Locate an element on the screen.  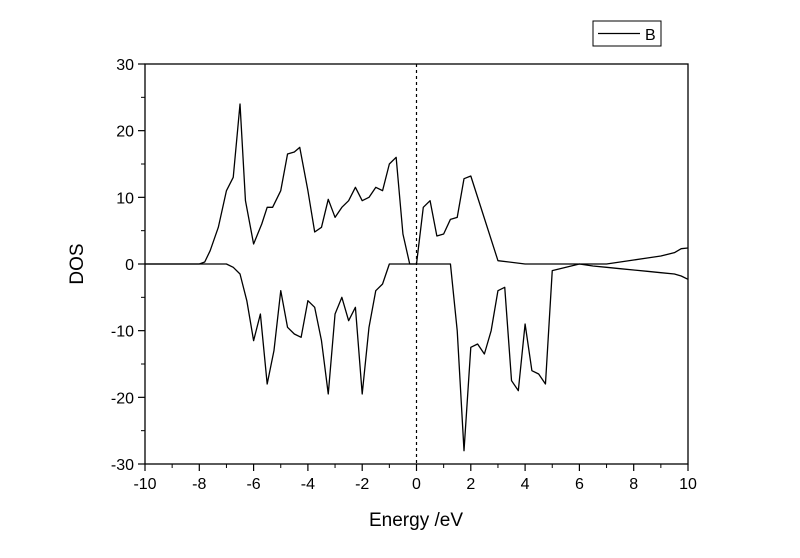
x-tick-labels: -10 -8 -6 -4 -2 0 2 4 6 8 10 is located at coordinates (415, 484).